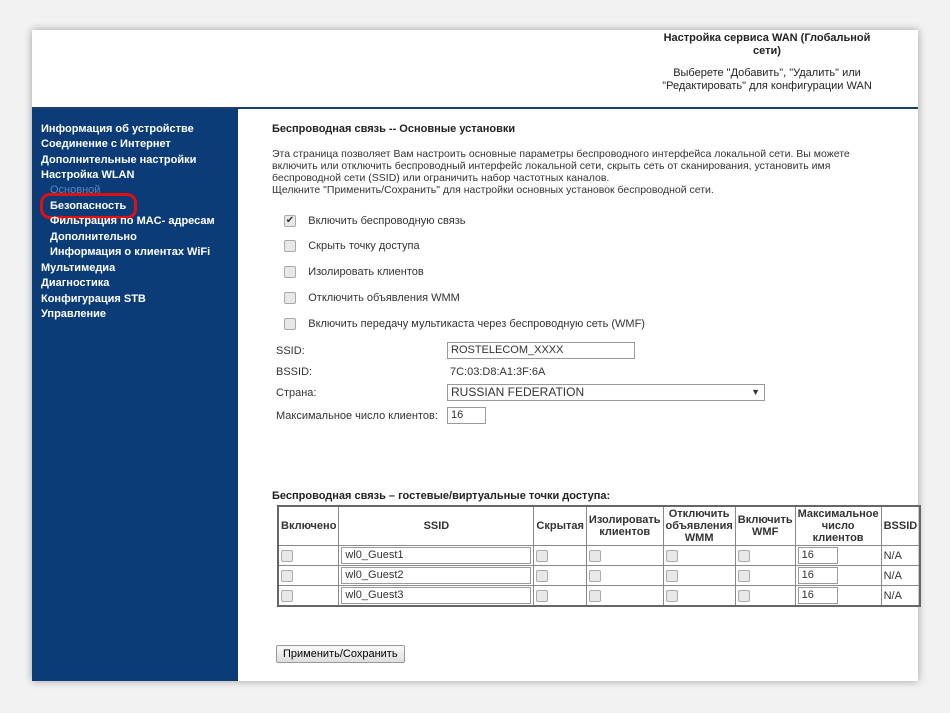 This screenshot has height=713, width=950. Describe the element at coordinates (75, 283) in the screenshot. I see `nav-diagnostics: Диагностика` at that location.